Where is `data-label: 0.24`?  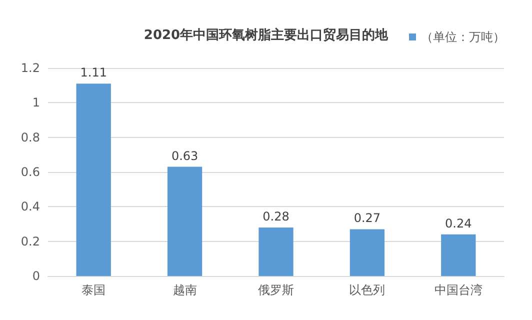
data-label: 0.24 is located at coordinates (458, 223).